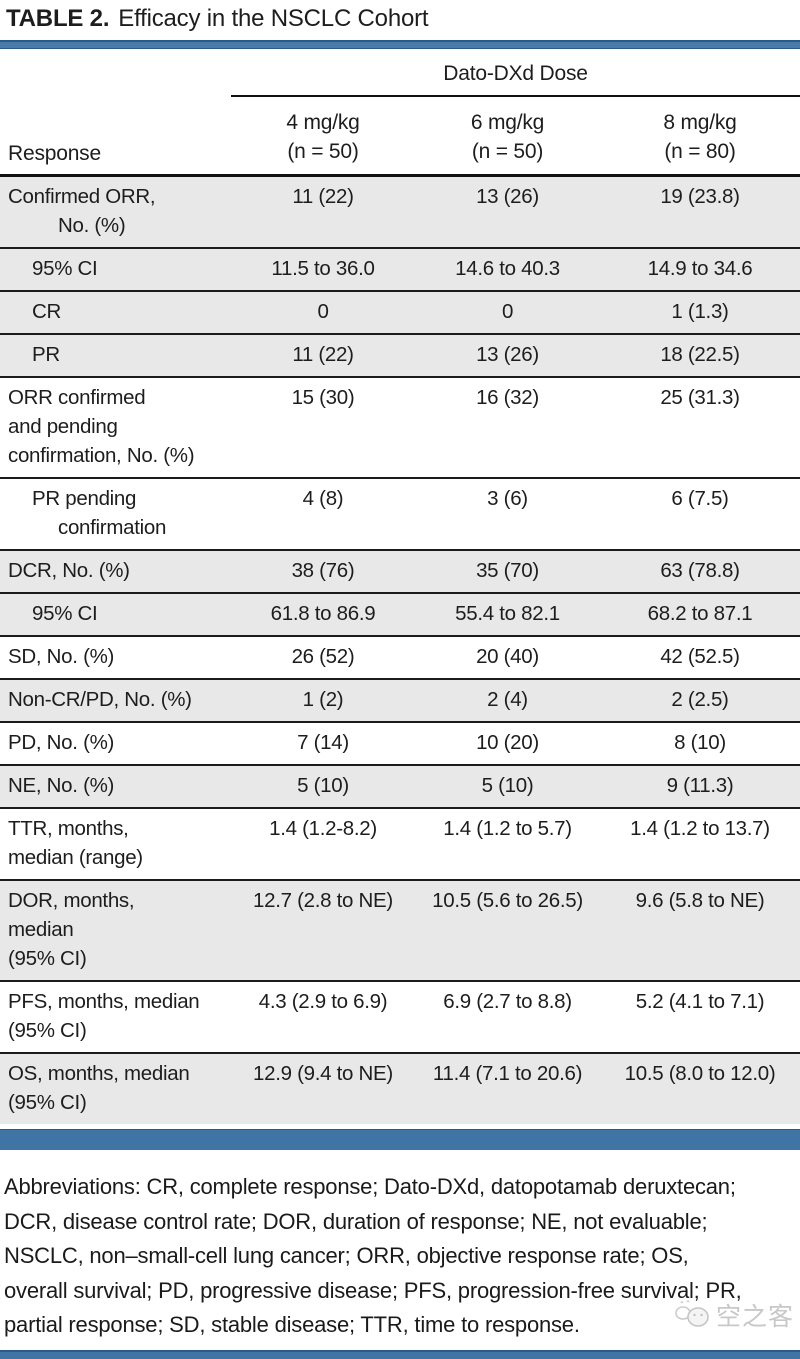  What do you see at coordinates (507, 699) in the screenshot?
I see `cell-value: 2 (4)` at bounding box center [507, 699].